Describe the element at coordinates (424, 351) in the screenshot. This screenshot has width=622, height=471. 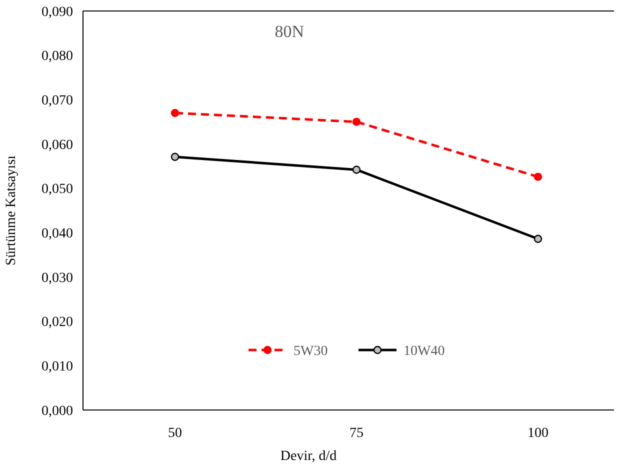
I see `legend-label: 10W40` at that location.